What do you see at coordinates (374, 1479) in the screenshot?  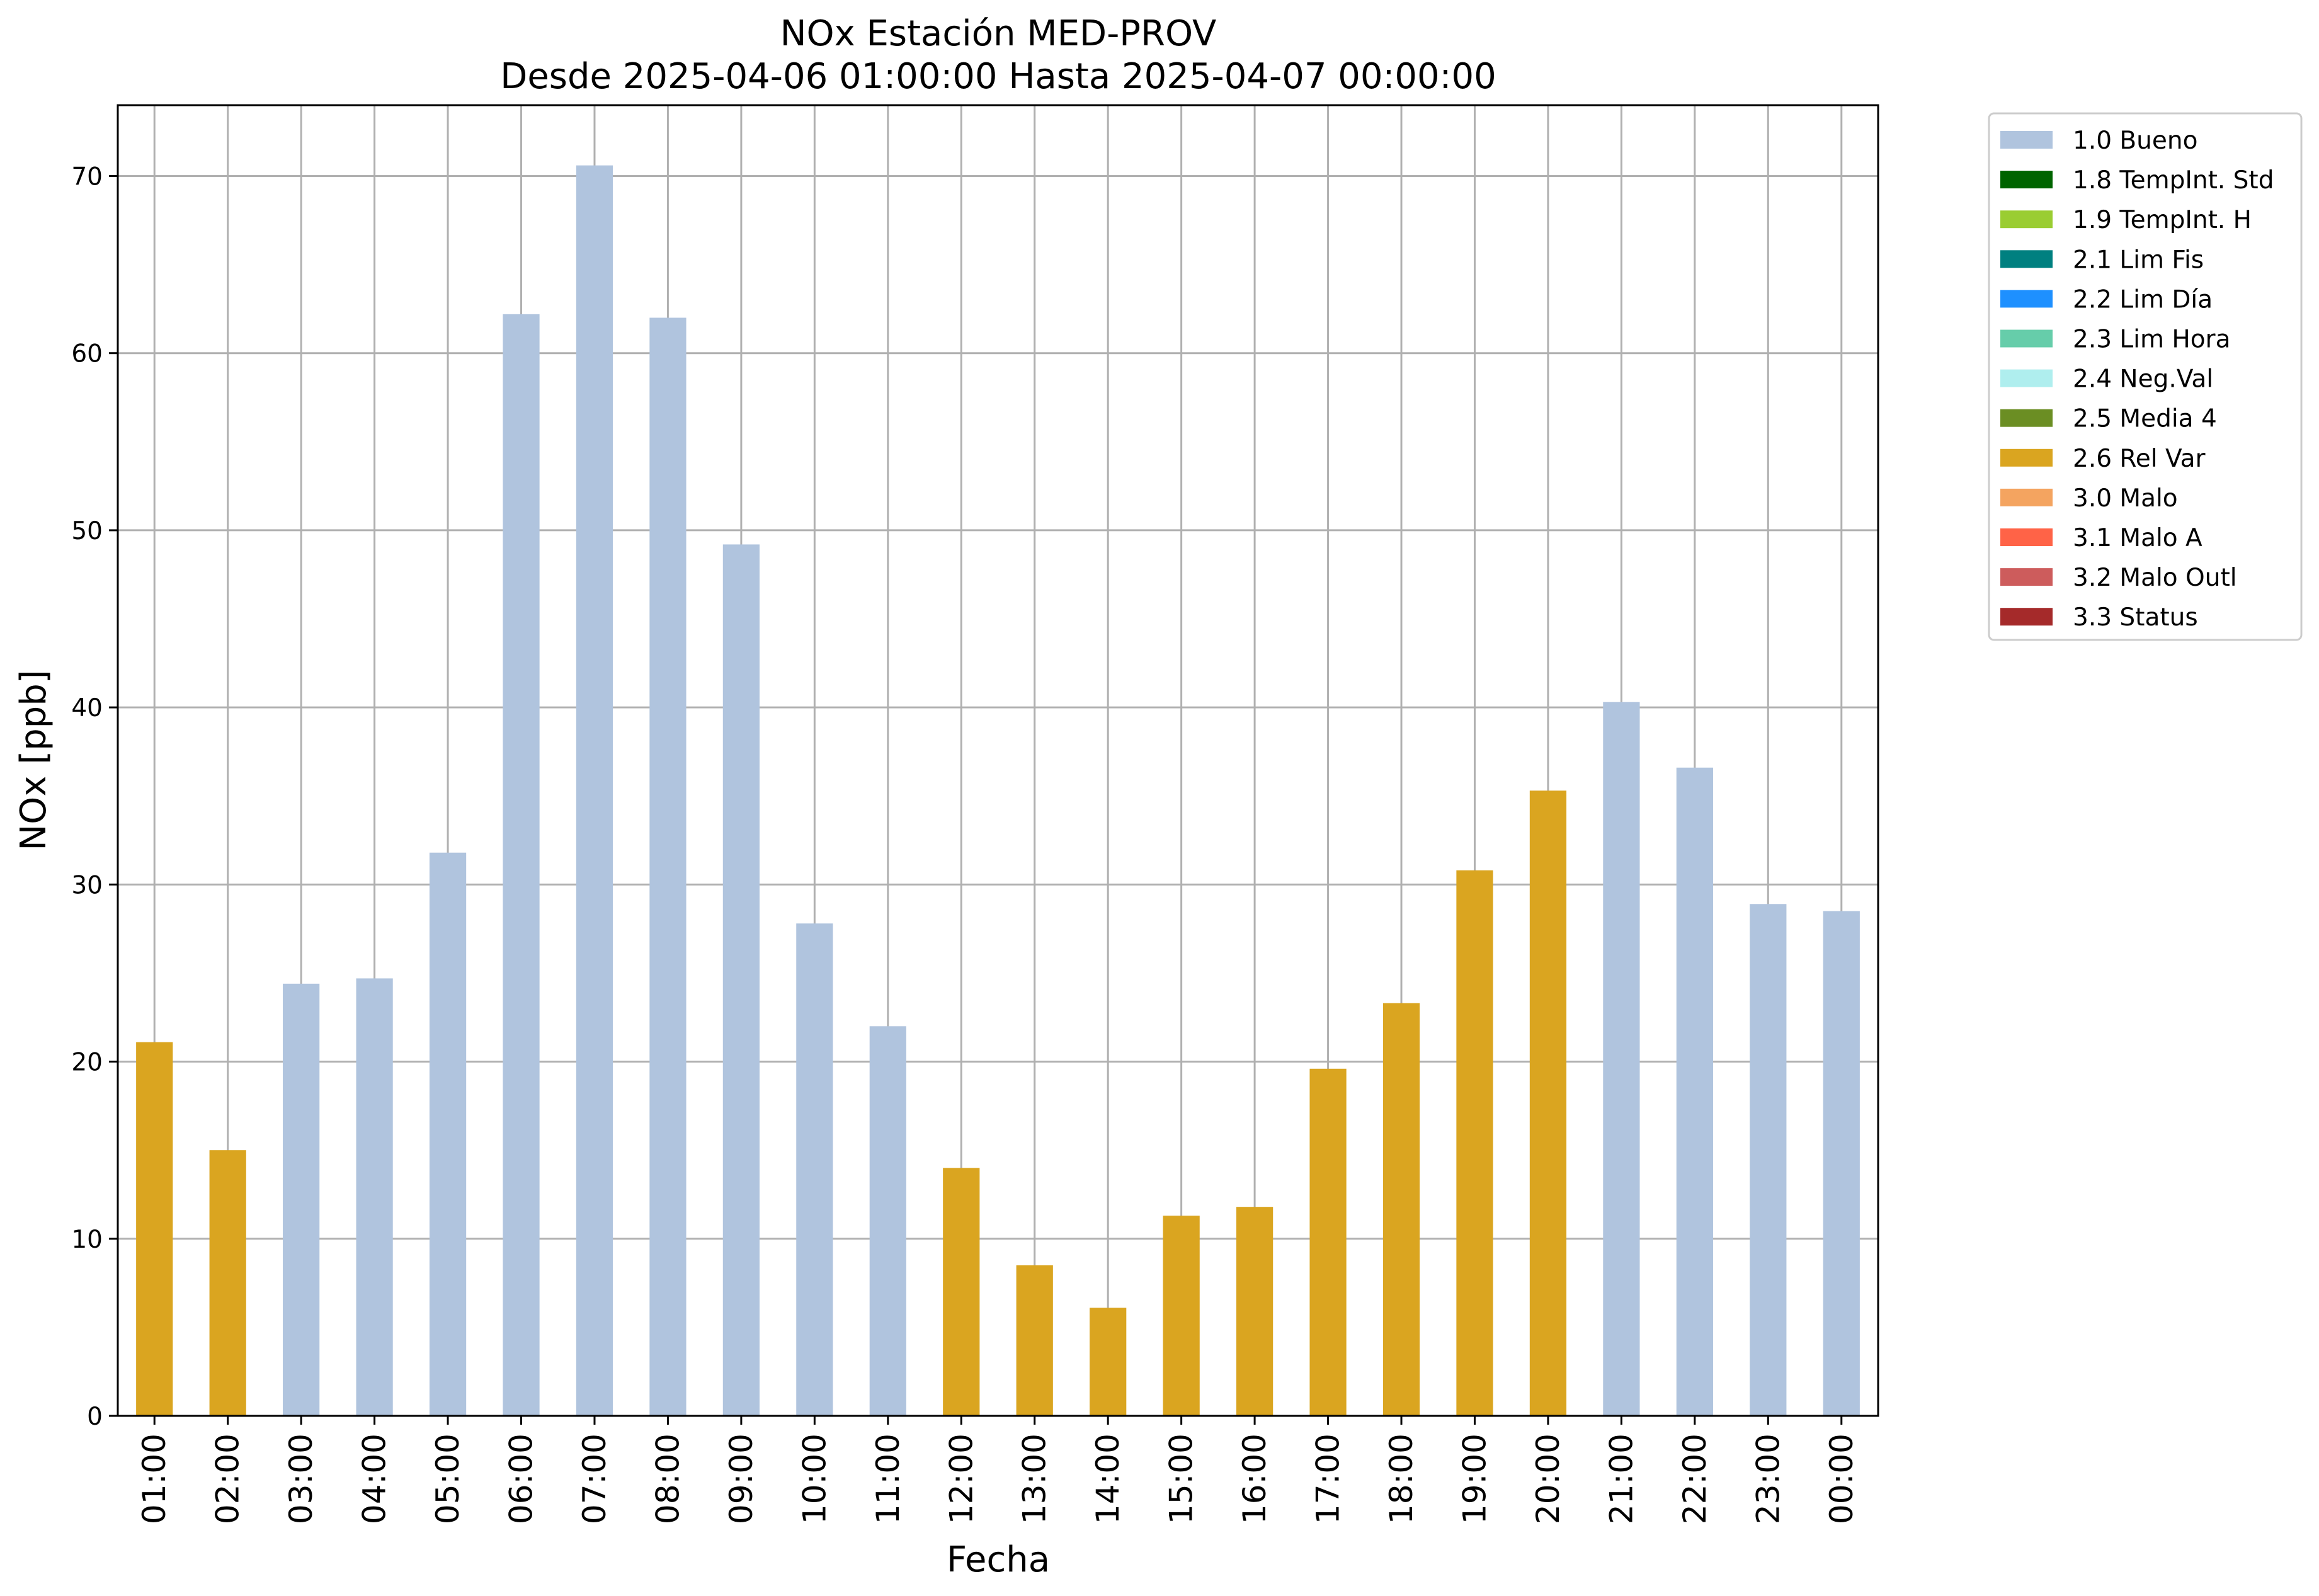 I see `x-tick-label: 04:00` at bounding box center [374, 1479].